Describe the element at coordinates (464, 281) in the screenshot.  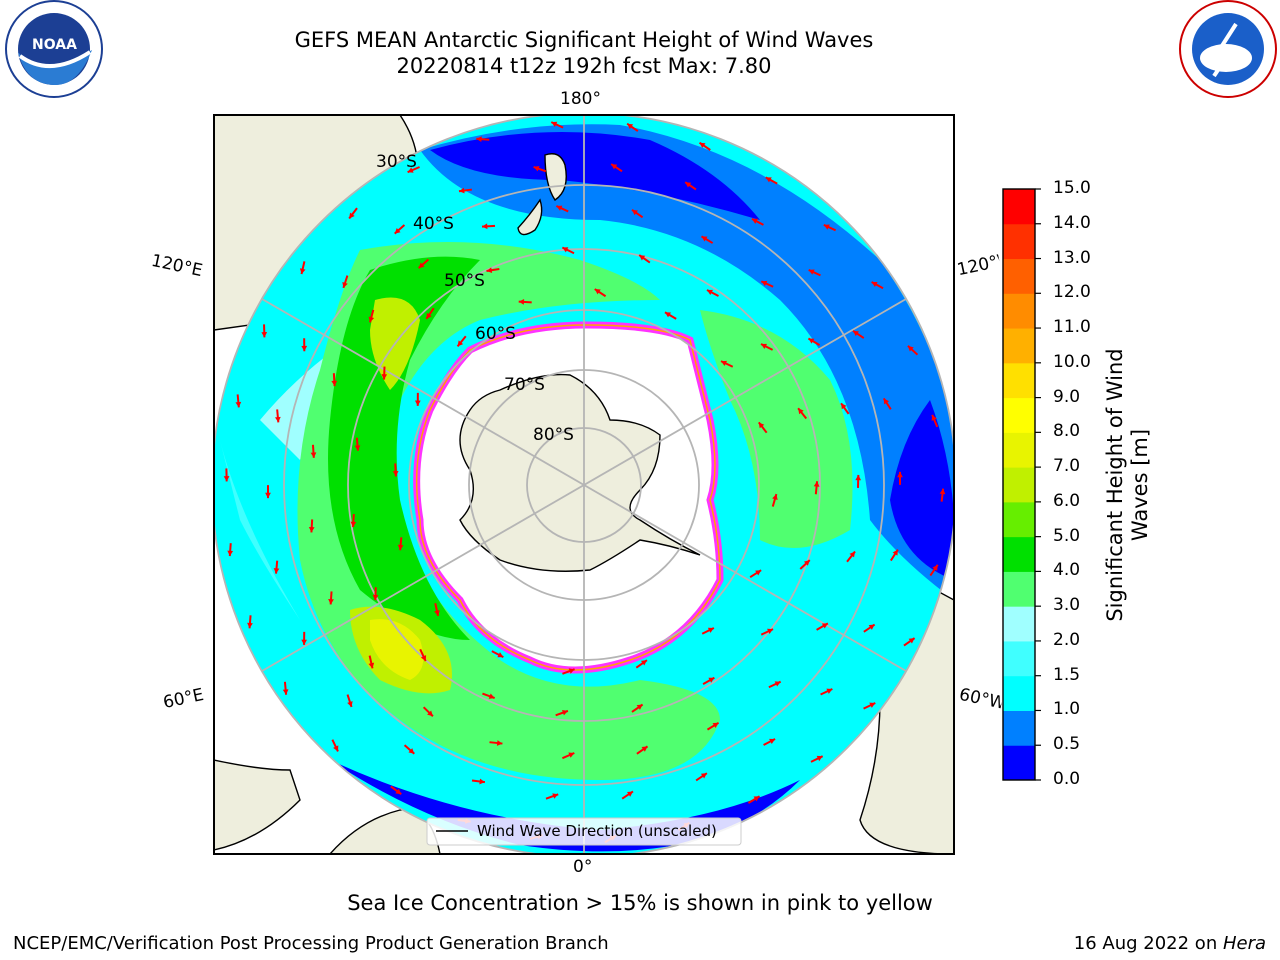
I see `lat-label-50s: 50°S` at that location.